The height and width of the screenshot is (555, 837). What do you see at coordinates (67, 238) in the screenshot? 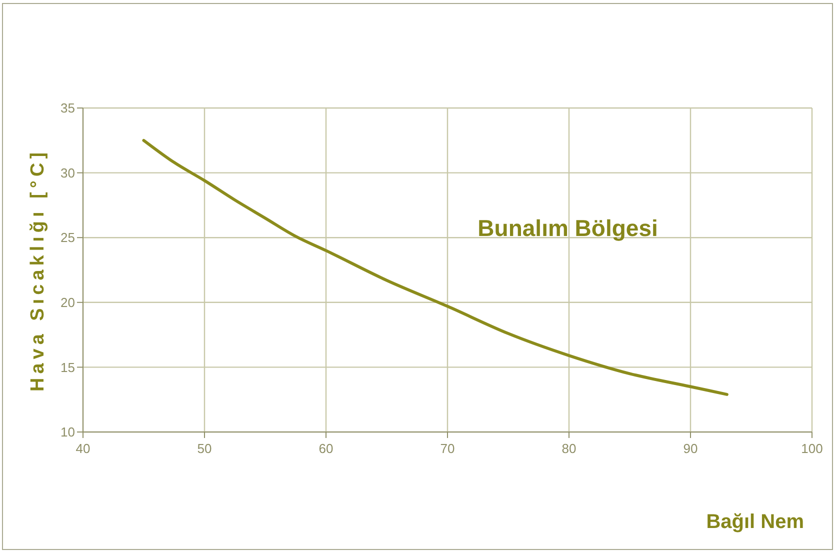
I see `y-tick-label: 25` at bounding box center [67, 238].